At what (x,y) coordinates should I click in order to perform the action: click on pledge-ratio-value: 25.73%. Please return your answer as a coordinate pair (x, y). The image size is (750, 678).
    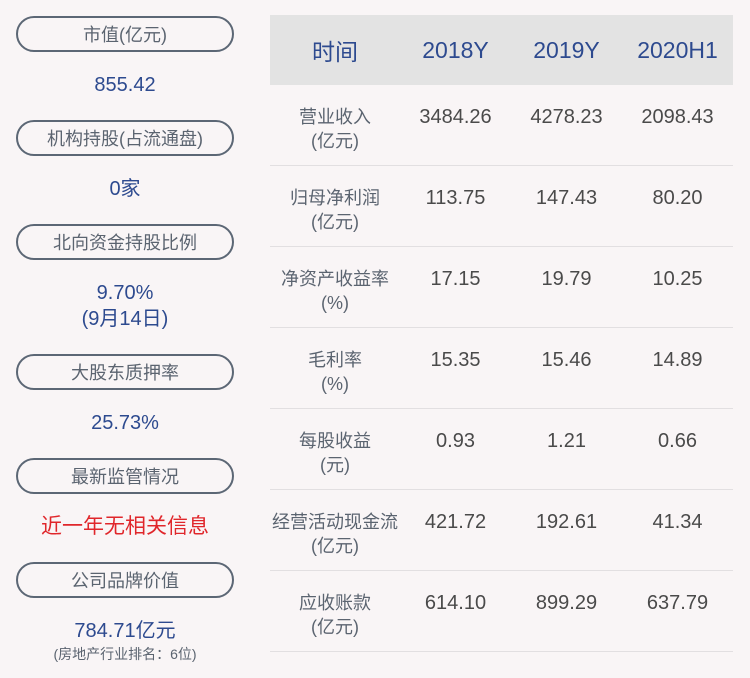
    Looking at the image, I should click on (125, 423).